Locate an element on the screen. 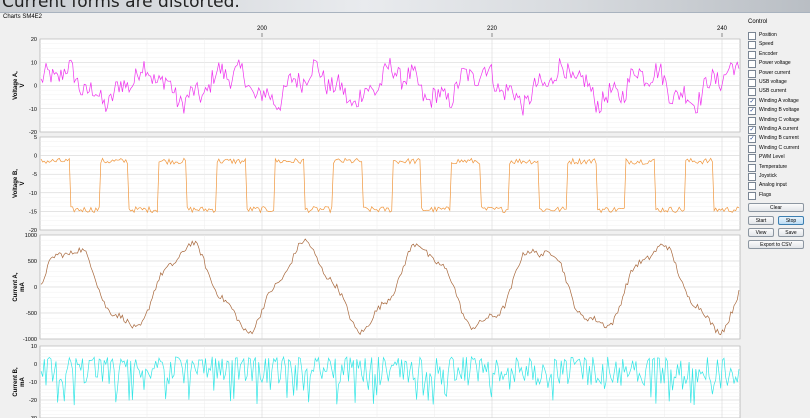 This screenshot has width=810, height=418. y-axis-label: Voltage B,V is located at coordinates (19, 183).